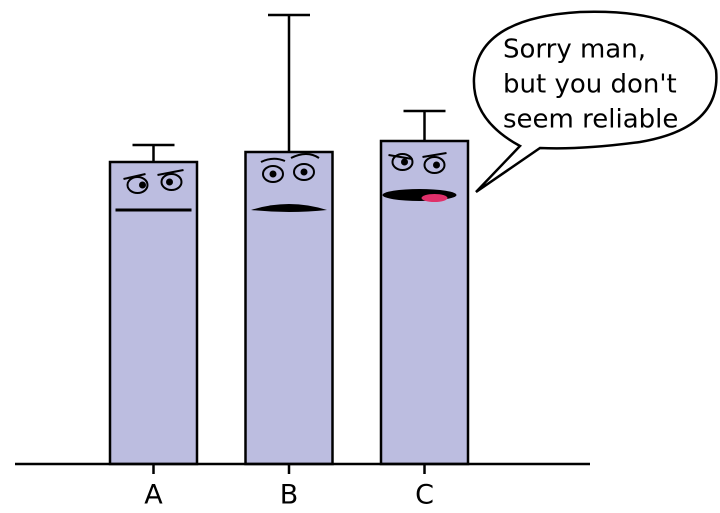 The width and height of the screenshot is (720, 513). What do you see at coordinates (424, 495) in the screenshot?
I see `x-tick-label: C` at bounding box center [424, 495].